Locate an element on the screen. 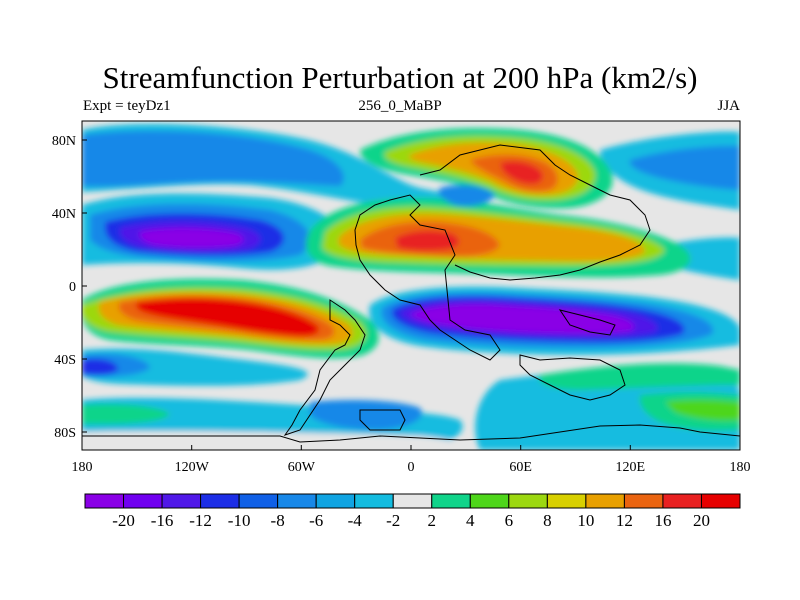  y-tick-label: 40S is located at coordinates (65, 360).